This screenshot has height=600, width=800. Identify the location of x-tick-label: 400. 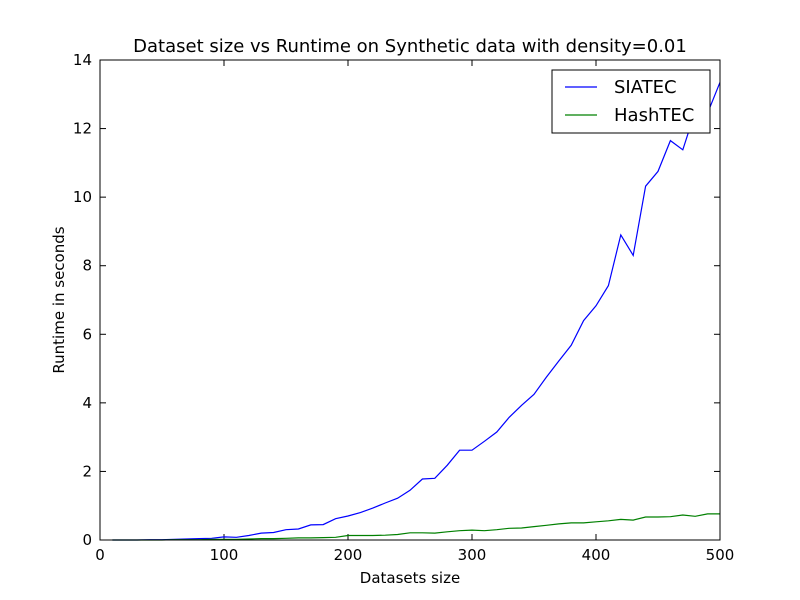
(596, 555).